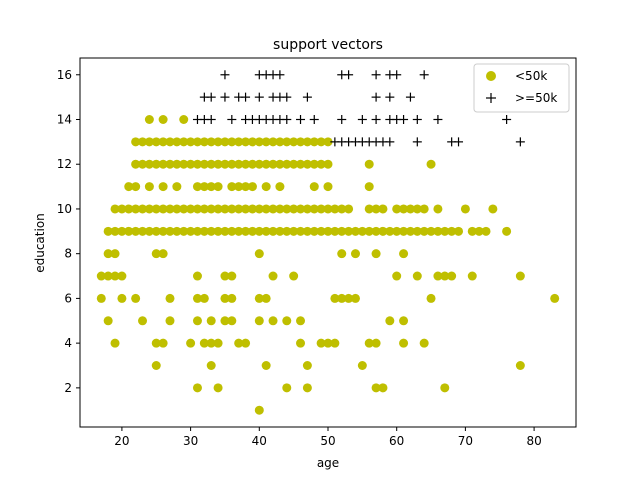 The image size is (640, 480). Describe the element at coordinates (68, 343) in the screenshot. I see `y-tick-label: 4` at that location.